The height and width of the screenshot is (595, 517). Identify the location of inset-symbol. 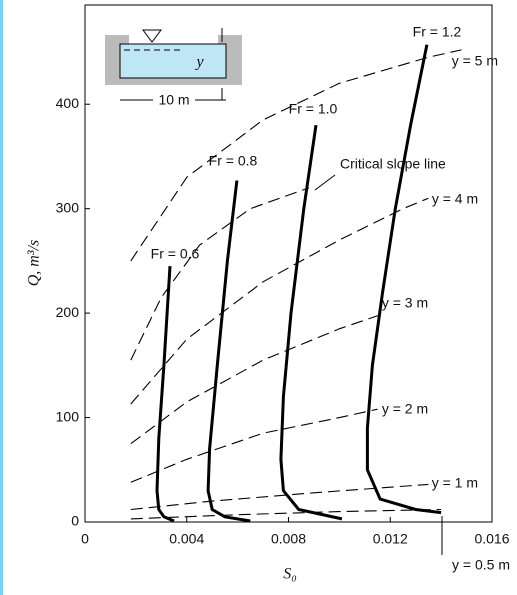
(152, 36).